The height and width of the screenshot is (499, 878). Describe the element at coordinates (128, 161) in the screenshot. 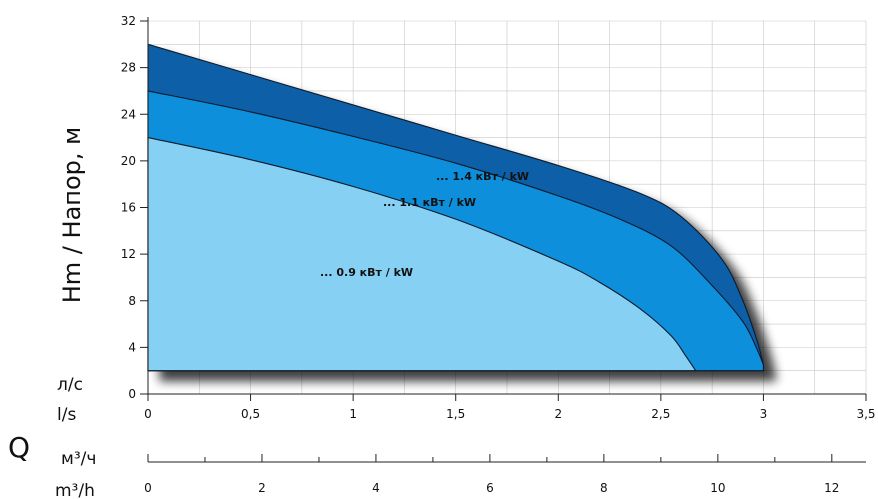

I see `y-tick-label: 20` at that location.